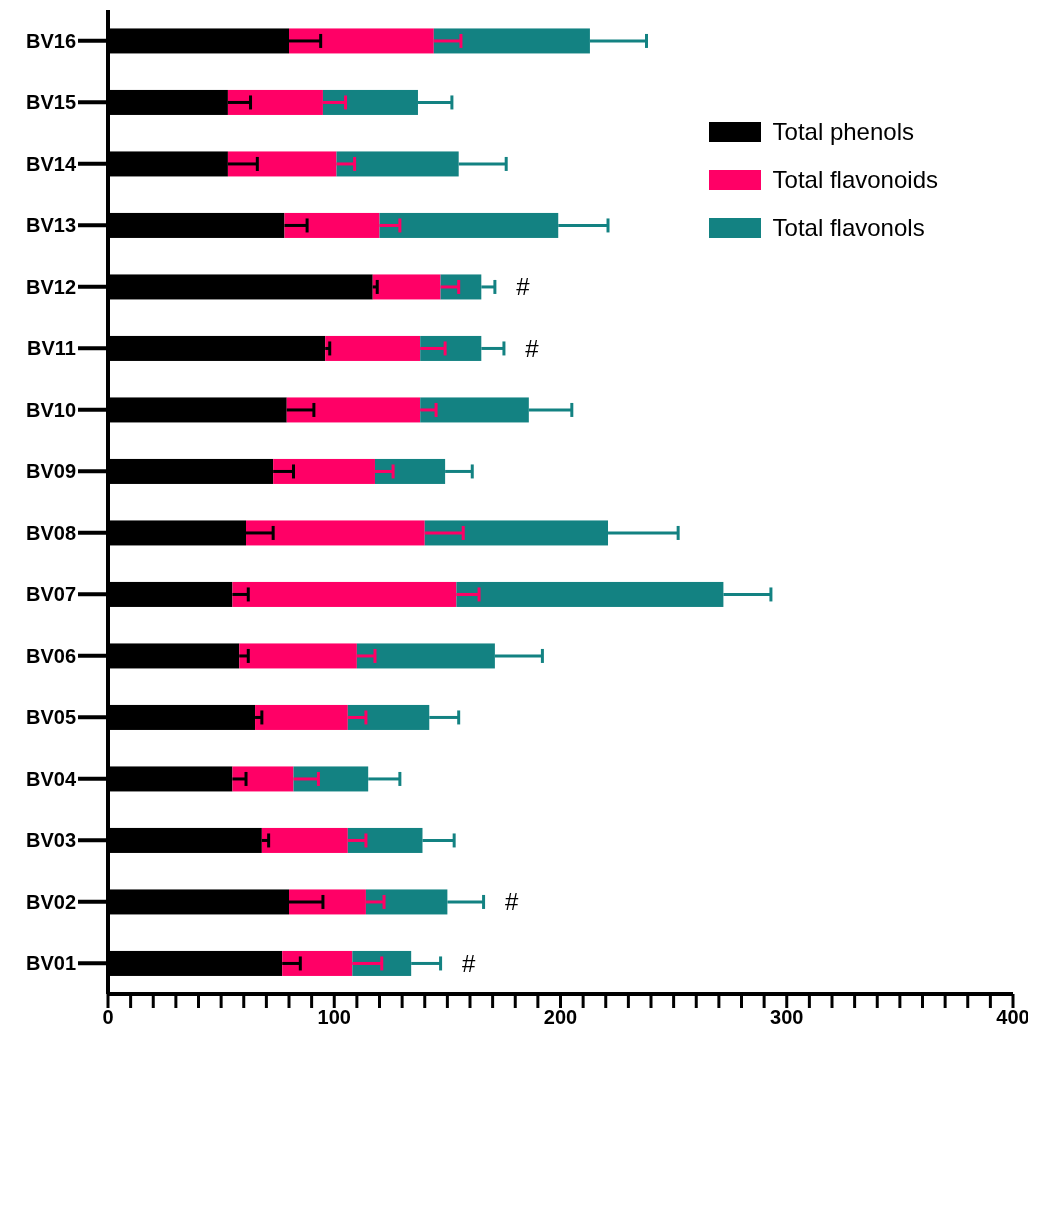 Image resolution: width=1039 pixels, height=1211 pixels. I want to click on y-tick-label: BV16, so click(50, 40).